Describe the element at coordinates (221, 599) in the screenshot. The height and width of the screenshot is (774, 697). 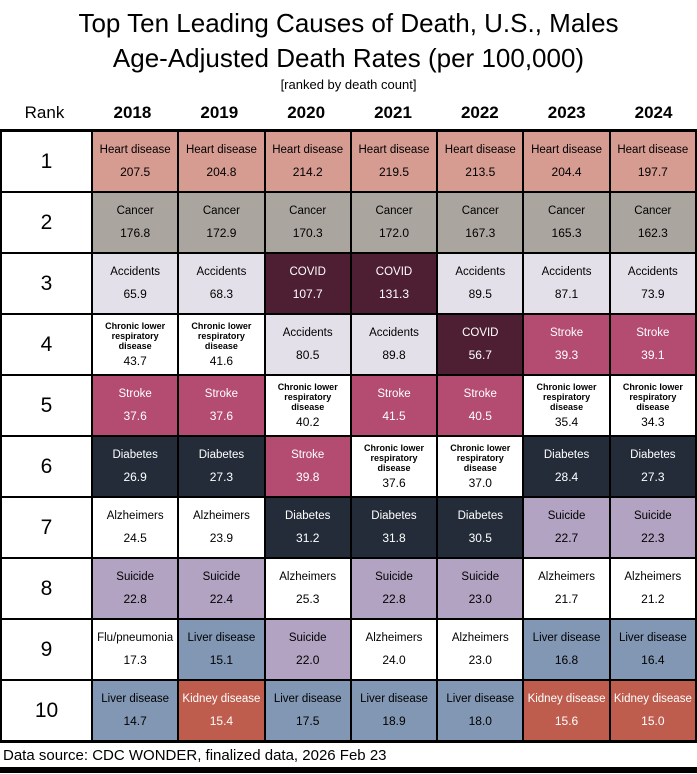
I see `death-rate-value: 22.4` at that location.